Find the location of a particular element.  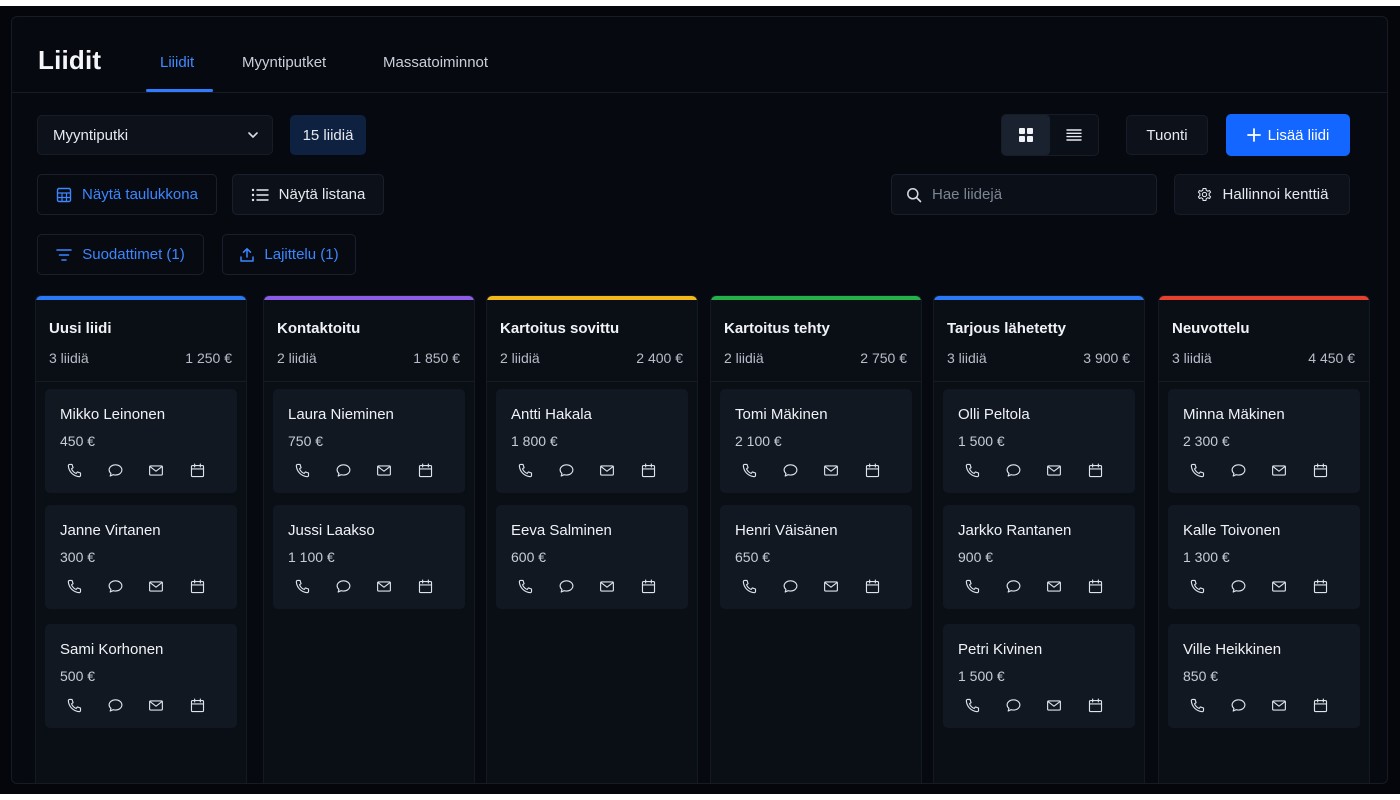

lead-name: Minna Mäkinen is located at coordinates (1234, 414).